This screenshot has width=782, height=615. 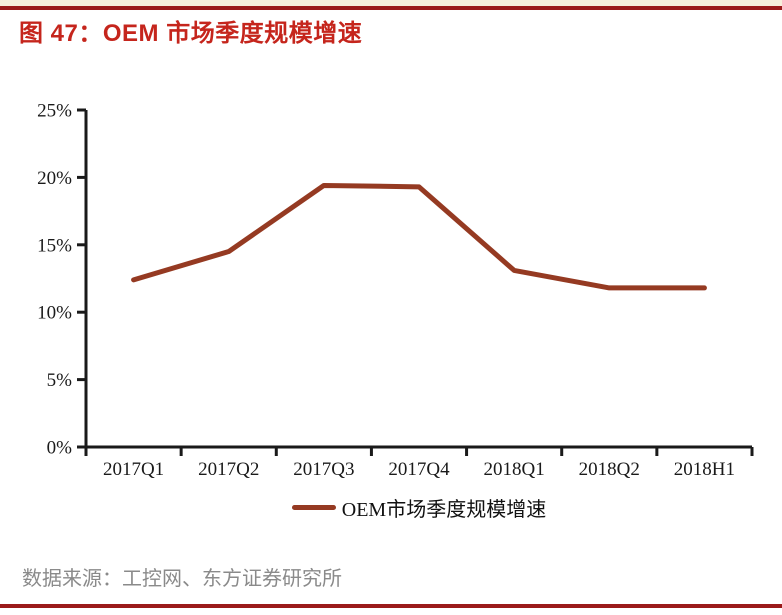 I want to click on top-red-rule, so click(x=391, y=8).